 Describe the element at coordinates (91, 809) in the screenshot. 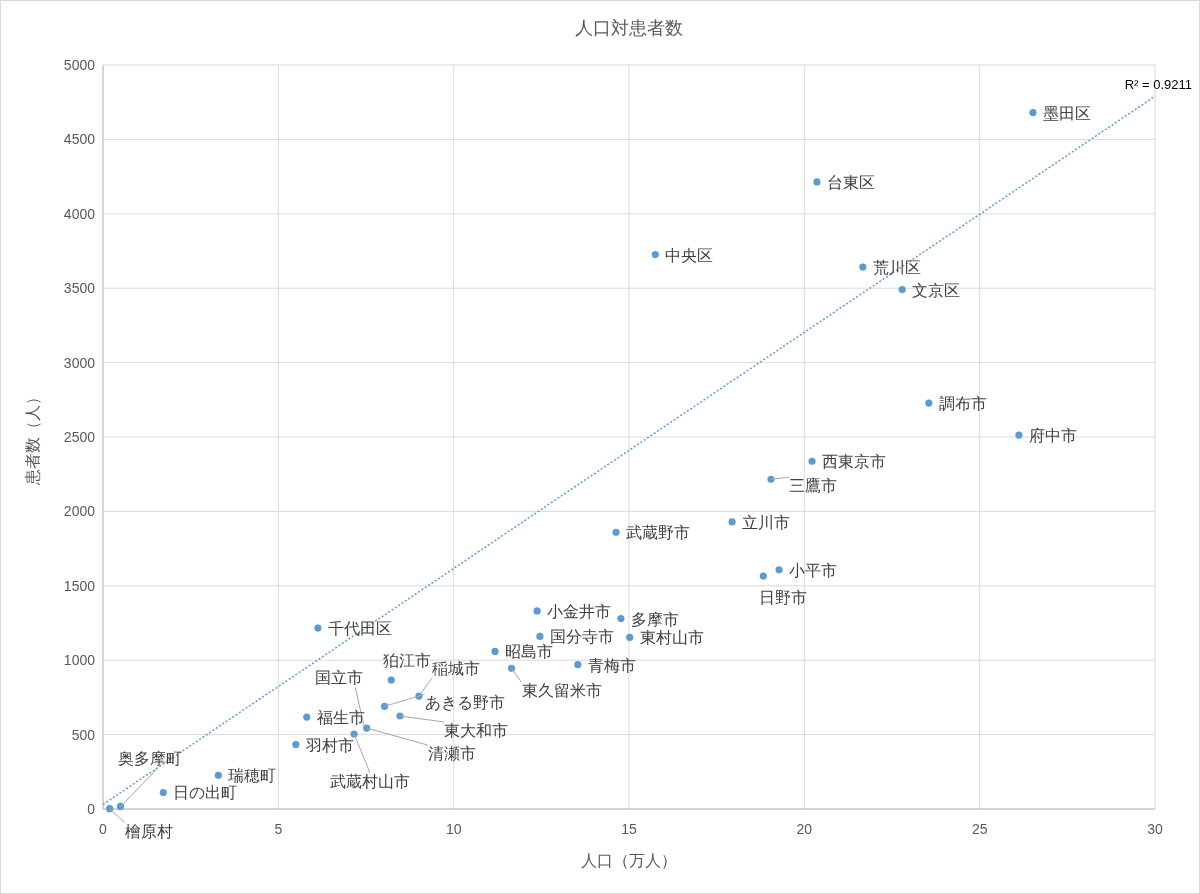

I see `y-tick-label: 0` at that location.